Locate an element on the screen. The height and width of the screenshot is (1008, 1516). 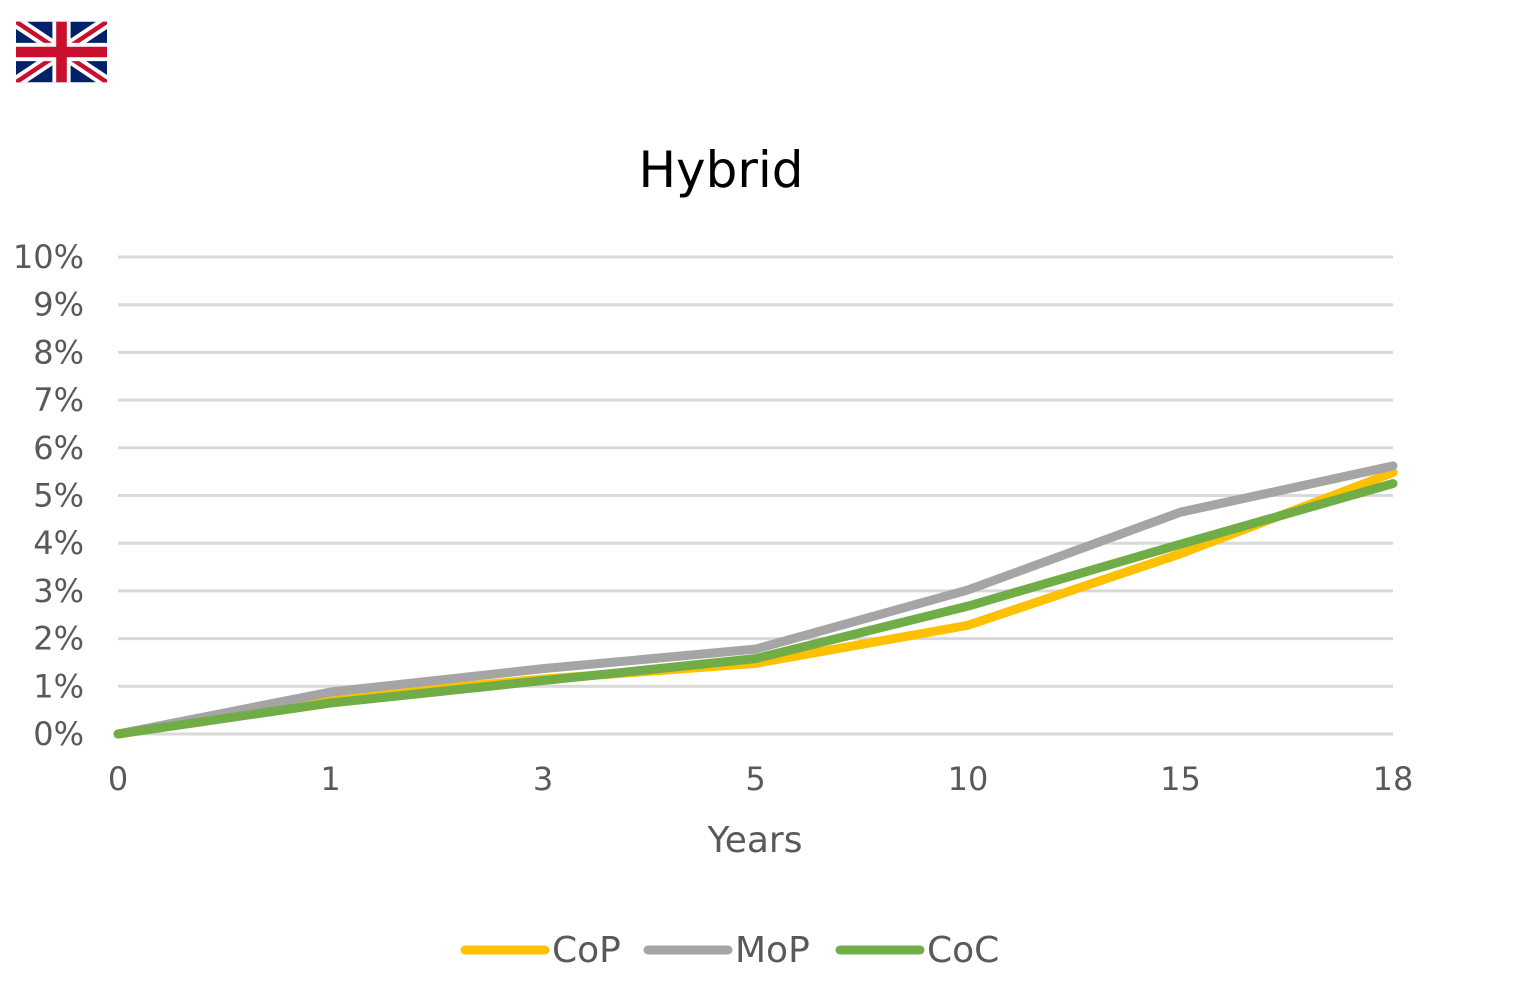
x-tick-label: 0 is located at coordinates (118, 779).